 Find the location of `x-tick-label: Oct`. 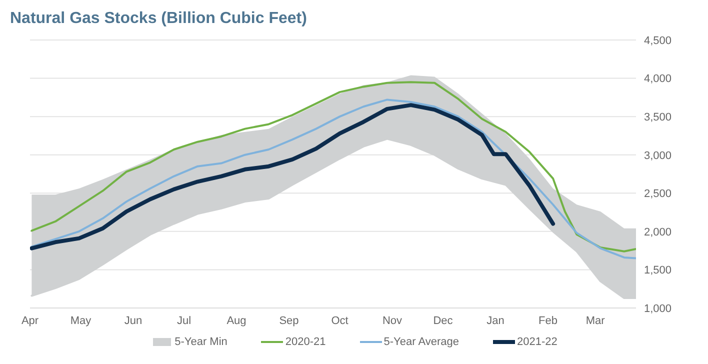

x-tick-label: Oct is located at coordinates (339, 320).